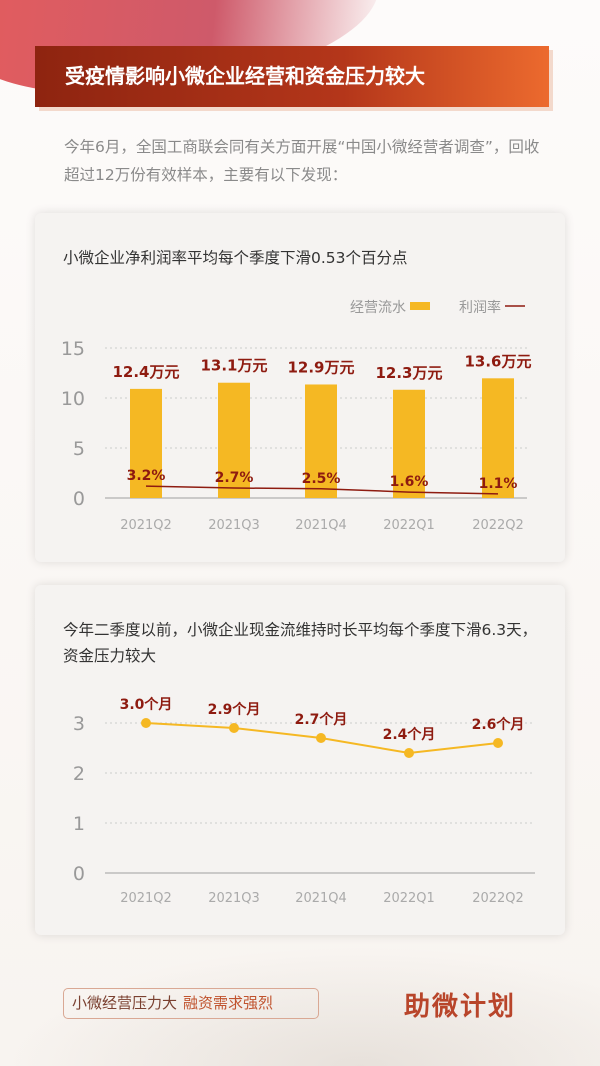  I want to click on line-data-label: 1.6%, so click(409, 482).